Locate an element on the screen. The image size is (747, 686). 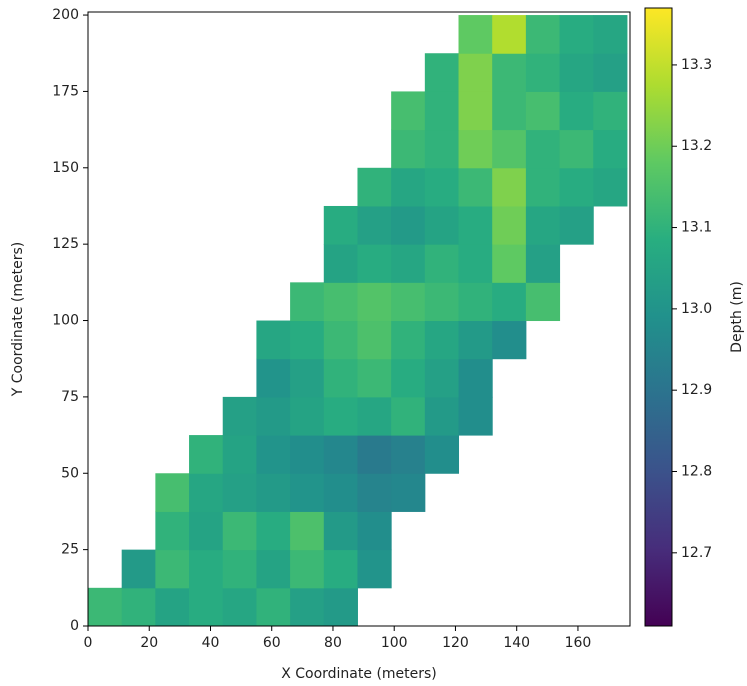
colorbar-label: Depth (m) is located at coordinates (737, 317).